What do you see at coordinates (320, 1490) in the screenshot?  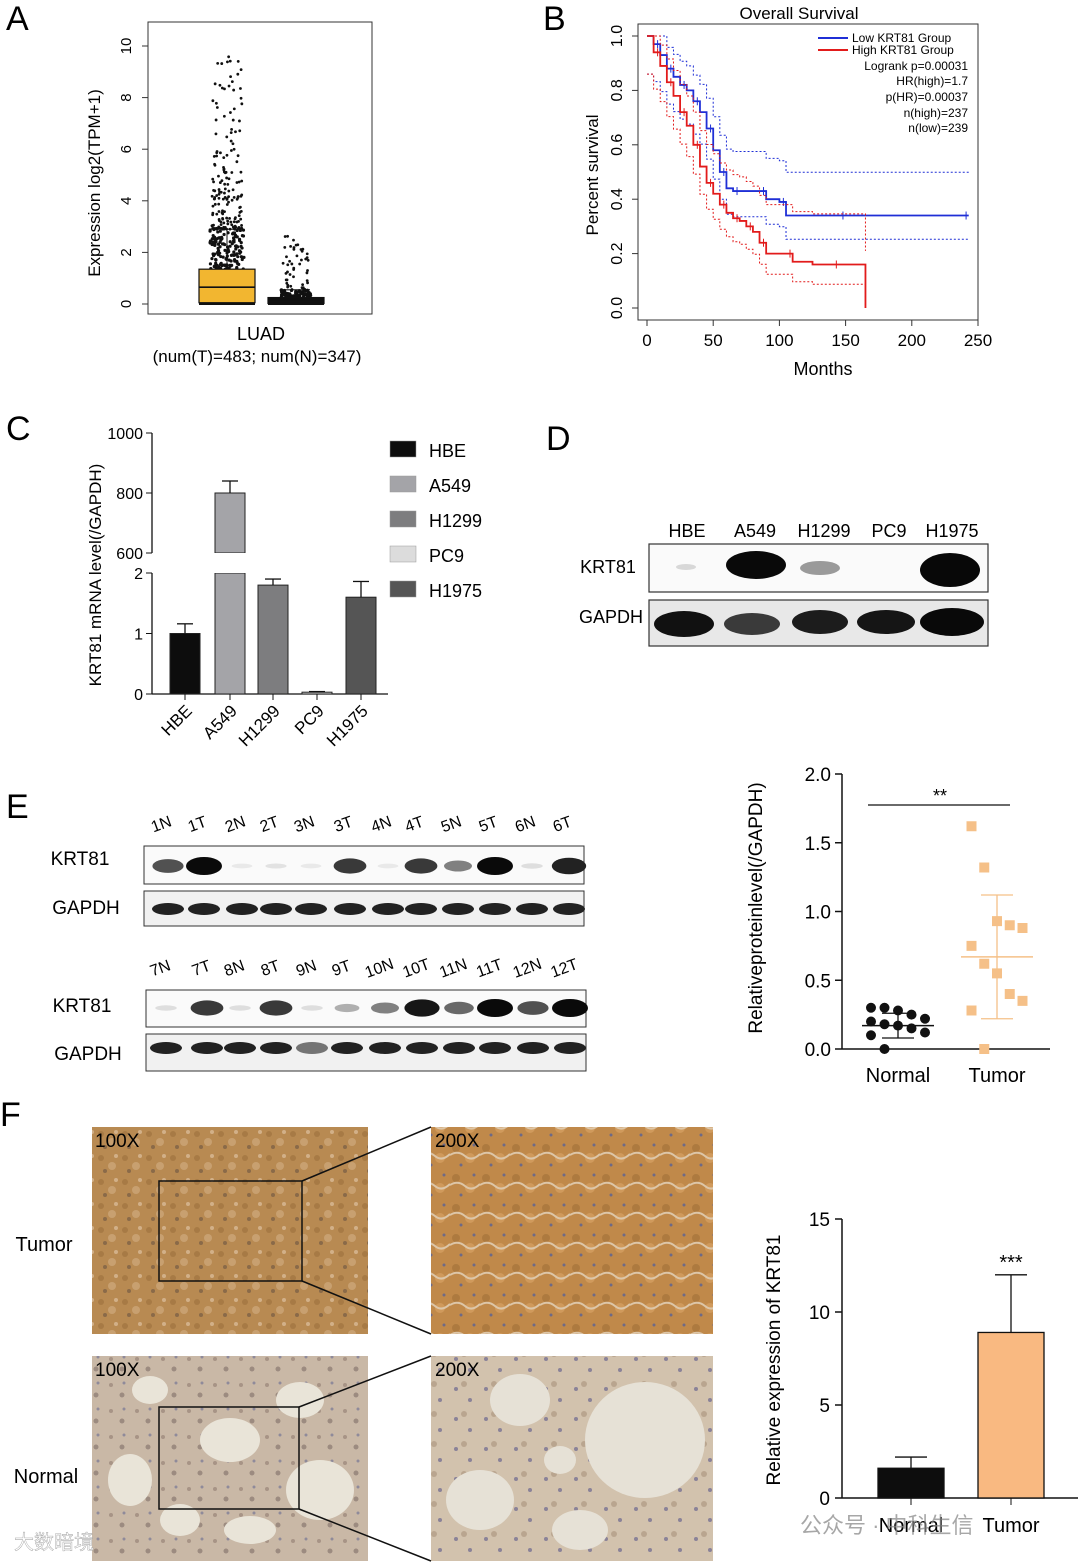 I see `alveolus` at bounding box center [320, 1490].